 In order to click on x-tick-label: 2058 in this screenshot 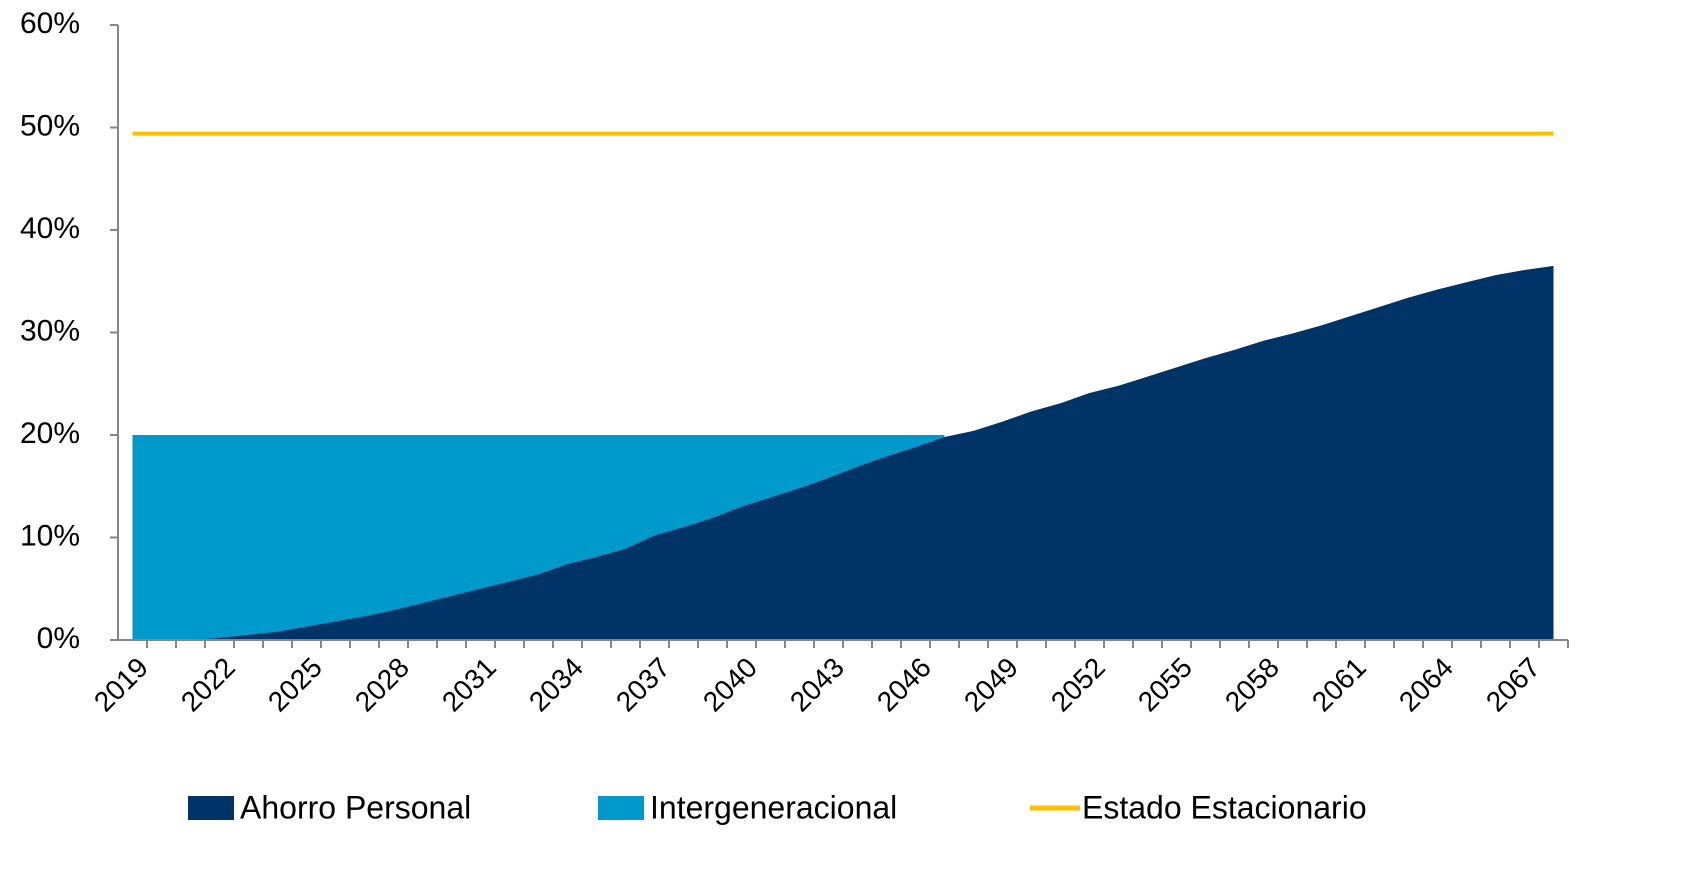, I will do `click(1252, 685)`.